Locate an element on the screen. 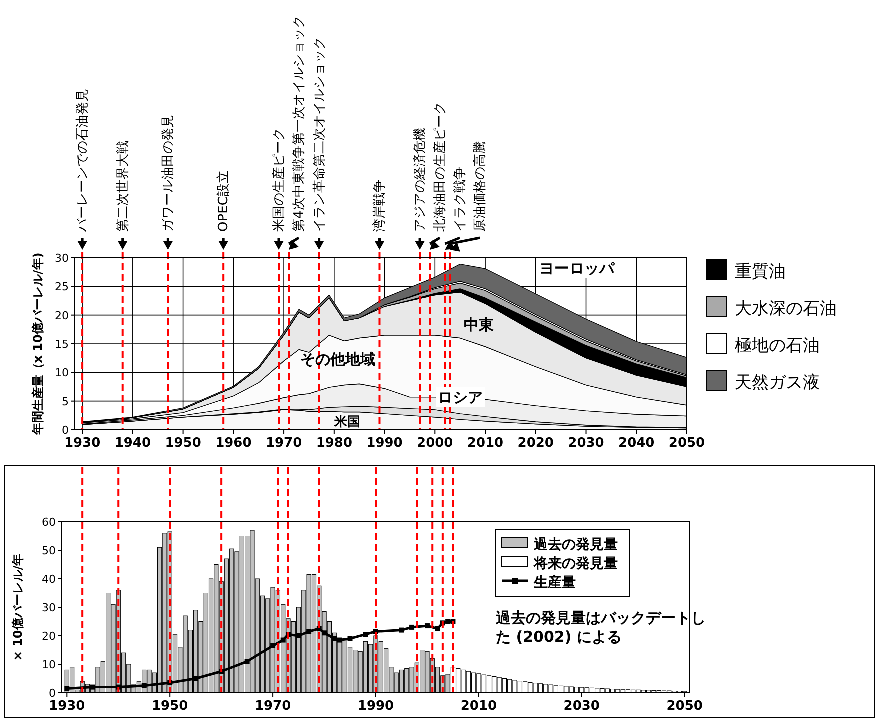 This screenshot has width=877, height=722. x-tick-label: 1960 is located at coordinates (234, 443).